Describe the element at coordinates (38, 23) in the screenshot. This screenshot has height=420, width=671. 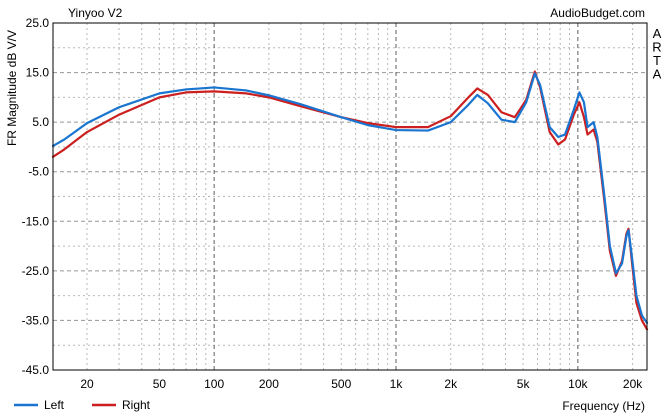
I see `y-tick-label: 25.0` at that location.